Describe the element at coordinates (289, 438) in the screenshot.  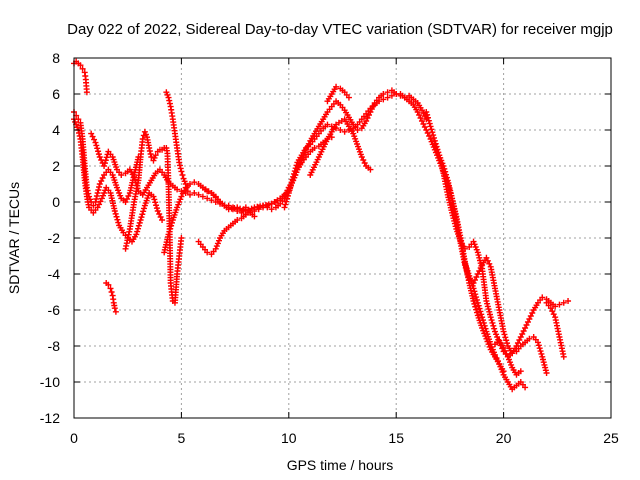
I see `x-tick-label: 10` at that location.